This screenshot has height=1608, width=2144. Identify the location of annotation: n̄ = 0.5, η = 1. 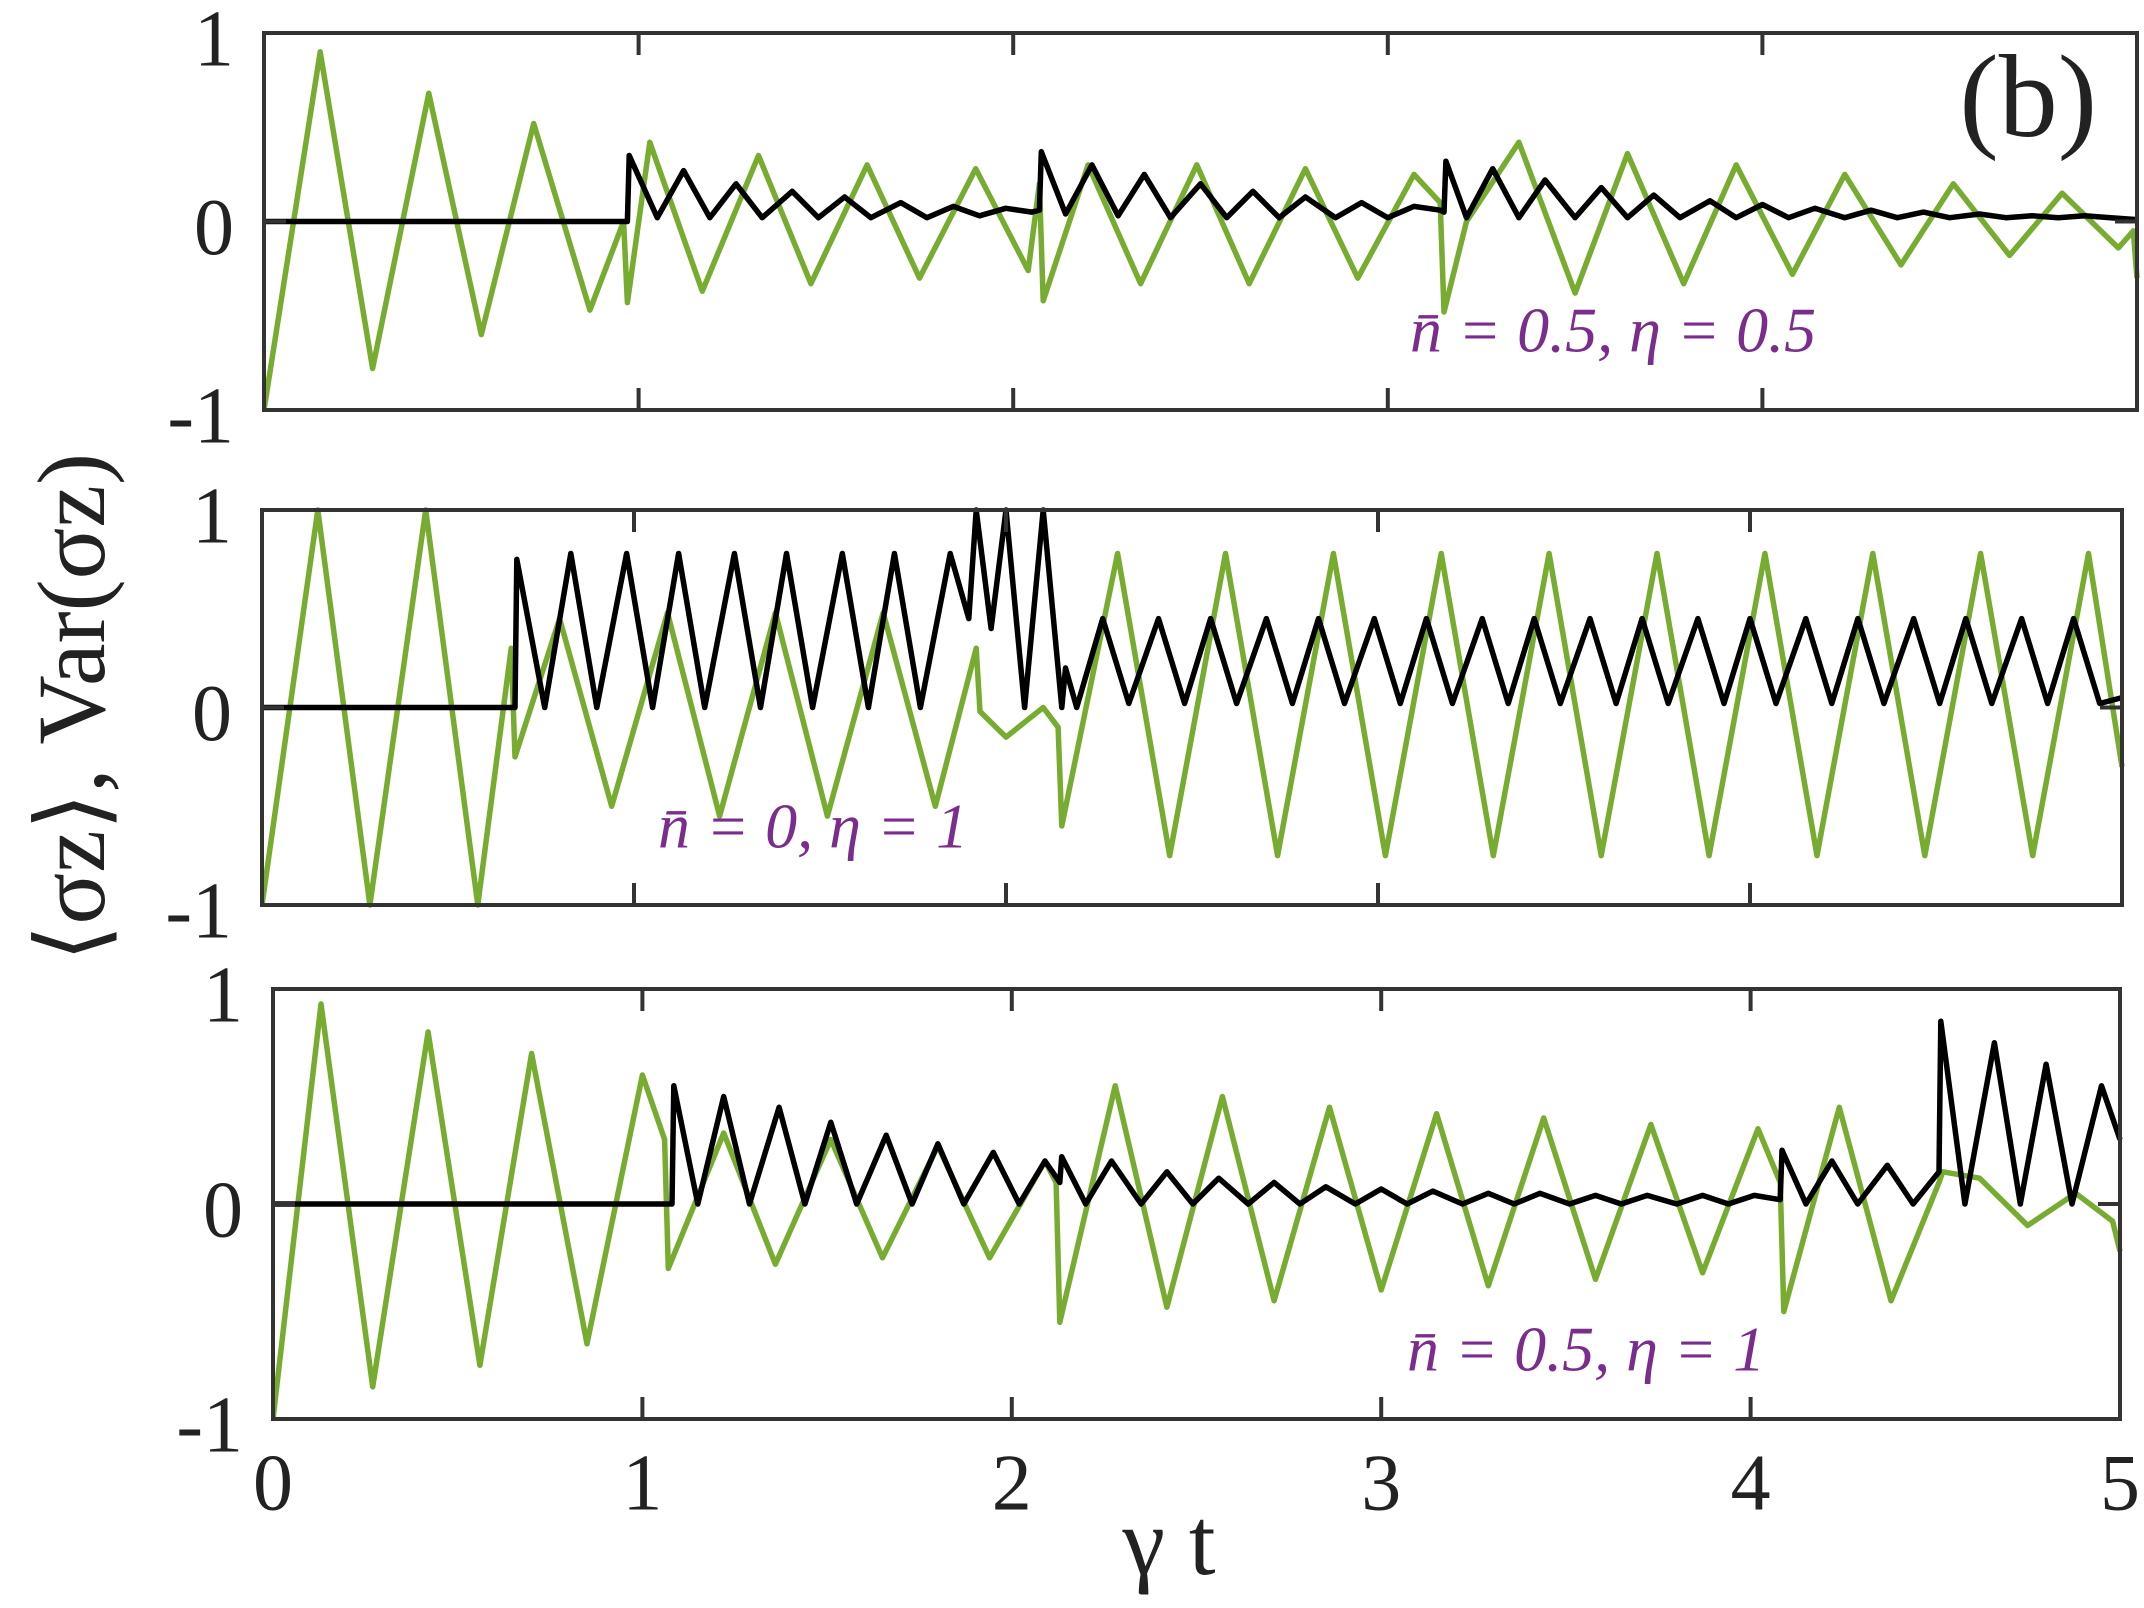
(1586, 1349).